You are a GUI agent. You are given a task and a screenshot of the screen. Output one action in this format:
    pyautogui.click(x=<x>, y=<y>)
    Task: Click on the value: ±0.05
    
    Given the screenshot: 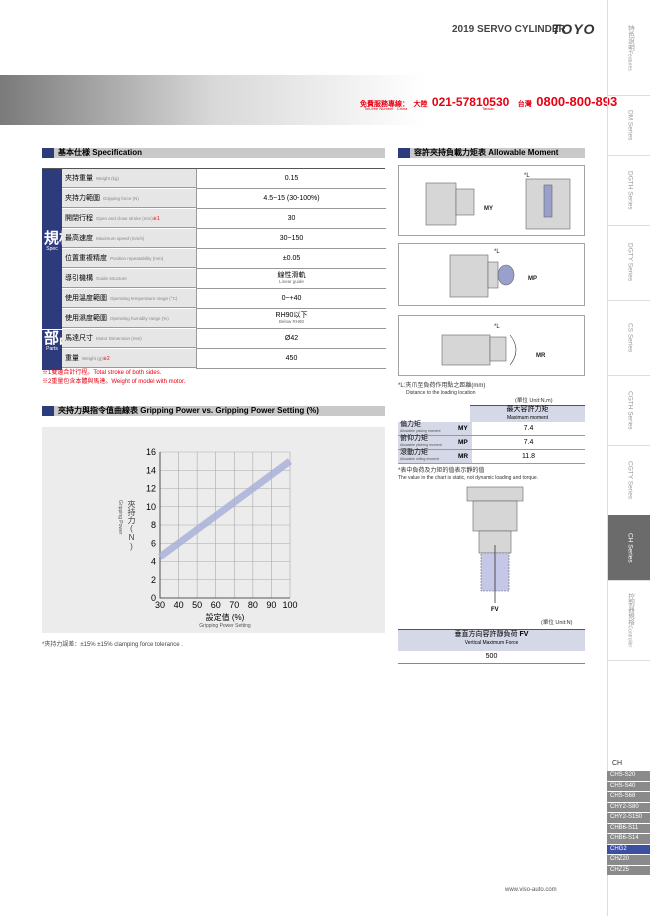 What is the action you would take?
    pyautogui.click(x=291, y=258)
    